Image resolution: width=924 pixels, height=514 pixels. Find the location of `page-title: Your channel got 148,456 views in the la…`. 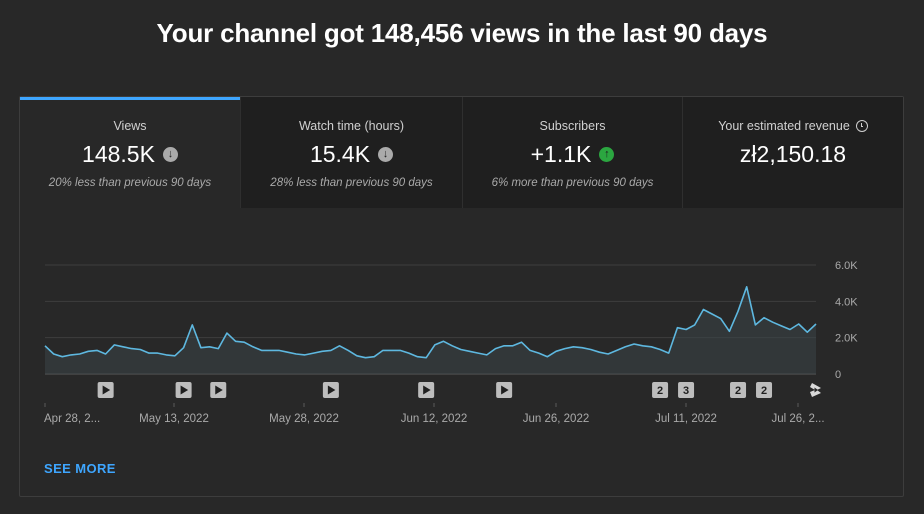

page-title: Your channel got 148,456 views in the la… is located at coordinates (462, 33).